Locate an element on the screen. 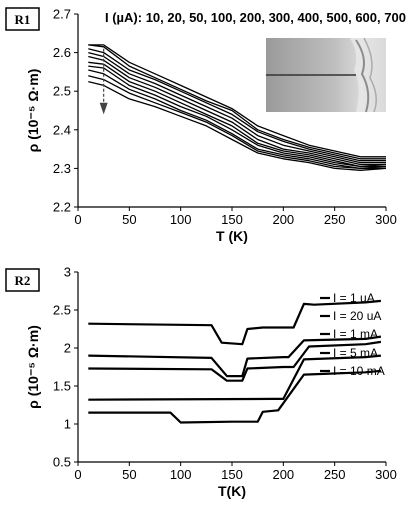  r2-y-axis-label: ρ (10⁻⁵ Ω·m) is located at coordinates (33, 367).